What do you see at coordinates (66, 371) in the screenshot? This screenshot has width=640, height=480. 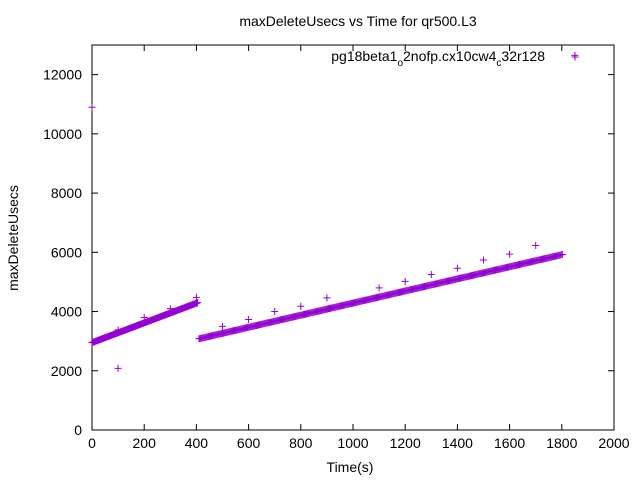 I see `y-tick-label: 2000` at bounding box center [66, 371].